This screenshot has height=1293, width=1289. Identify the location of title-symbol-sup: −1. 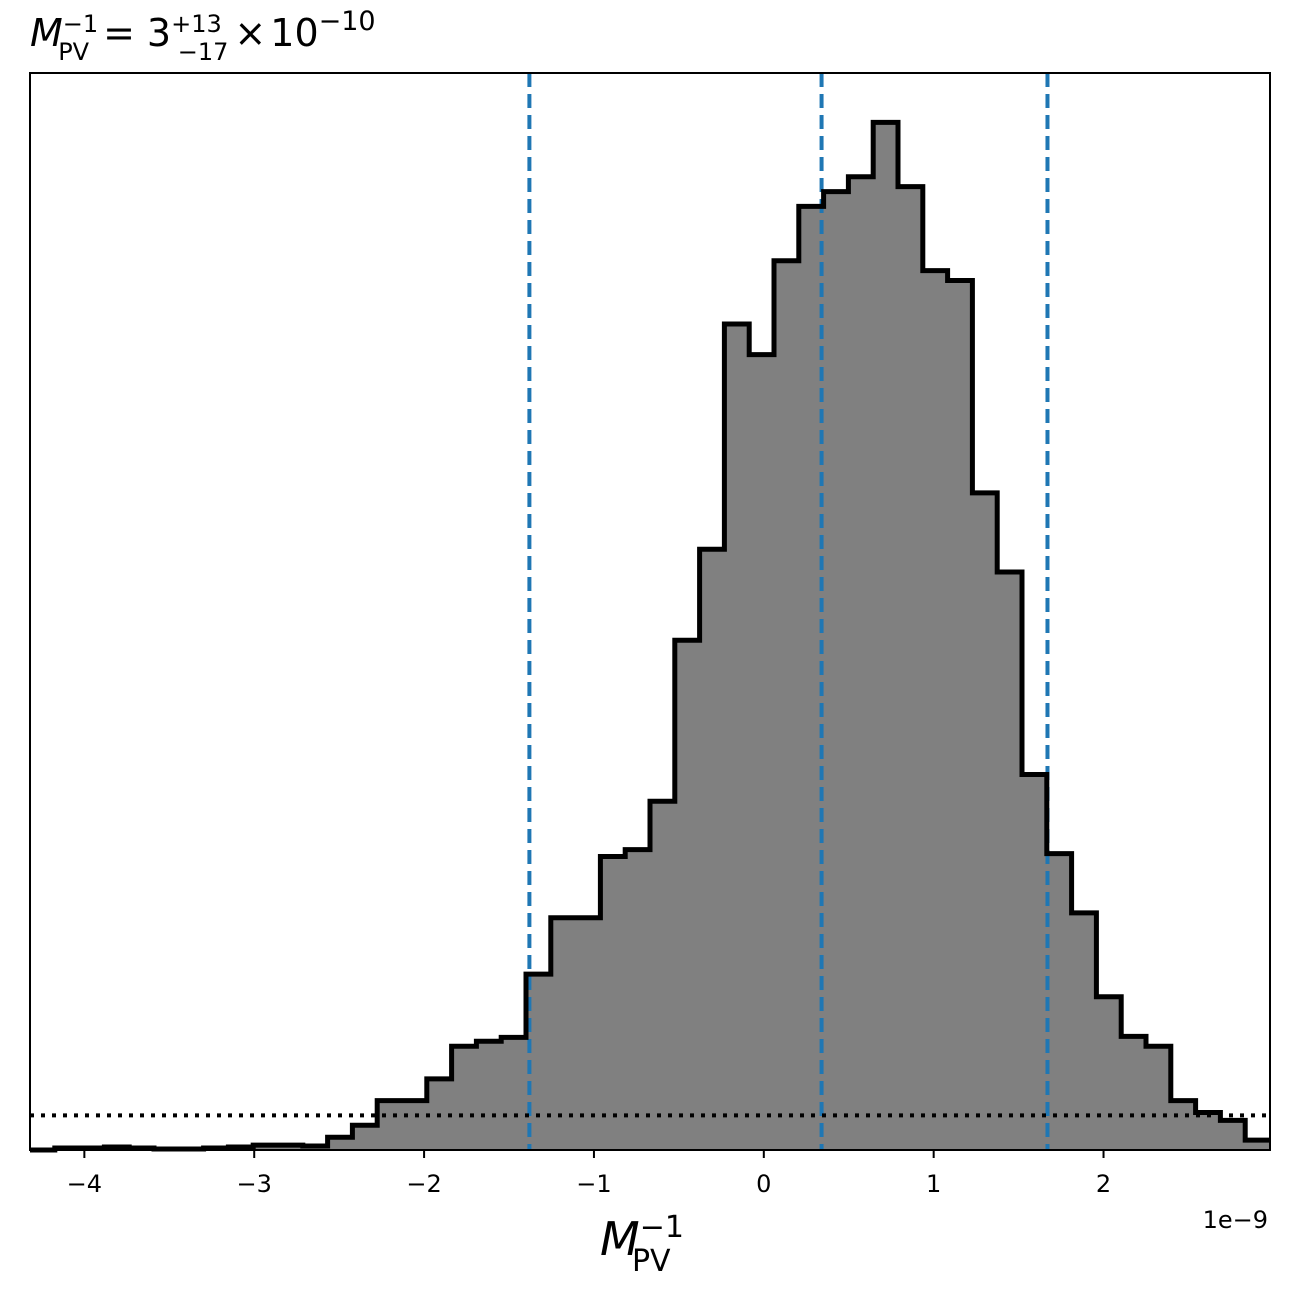
(80, 24).